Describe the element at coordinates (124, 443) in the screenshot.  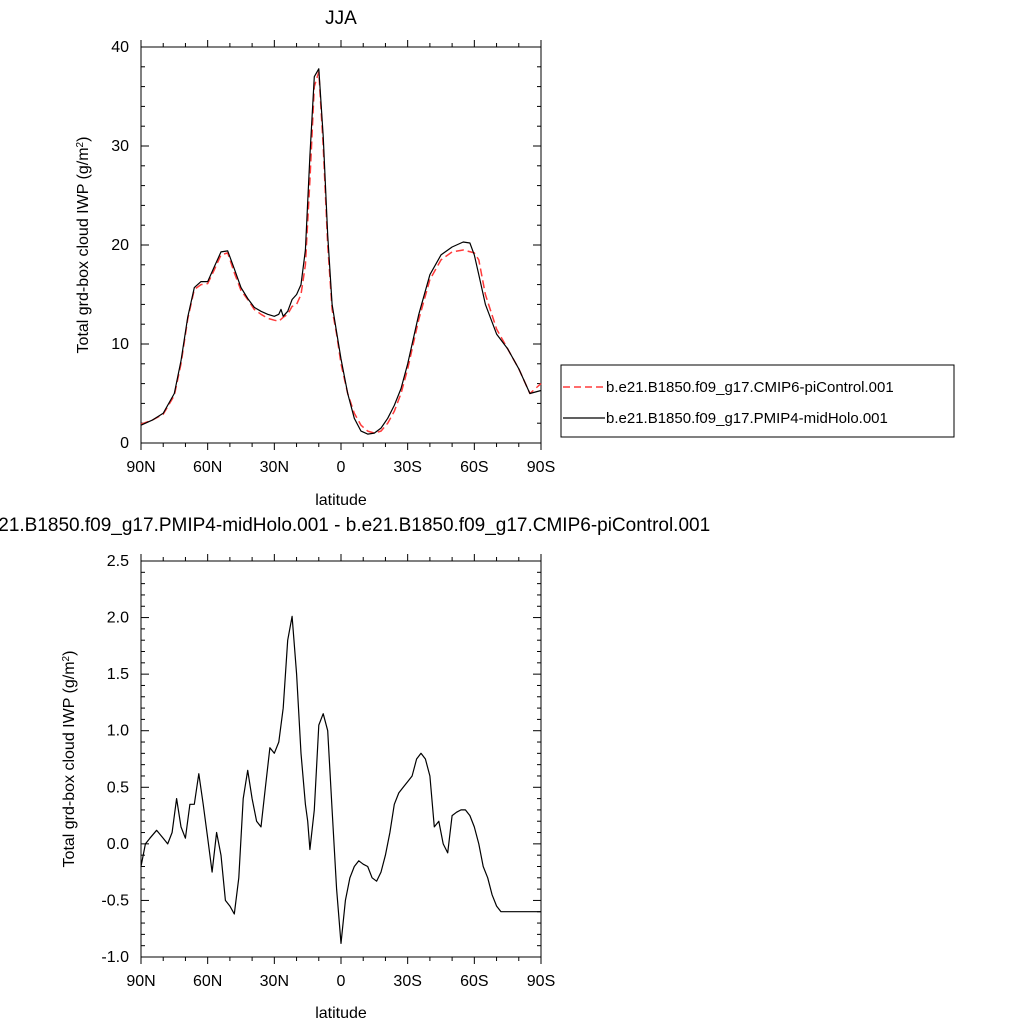
I see `top-chart-y-tick-label: 0` at that location.